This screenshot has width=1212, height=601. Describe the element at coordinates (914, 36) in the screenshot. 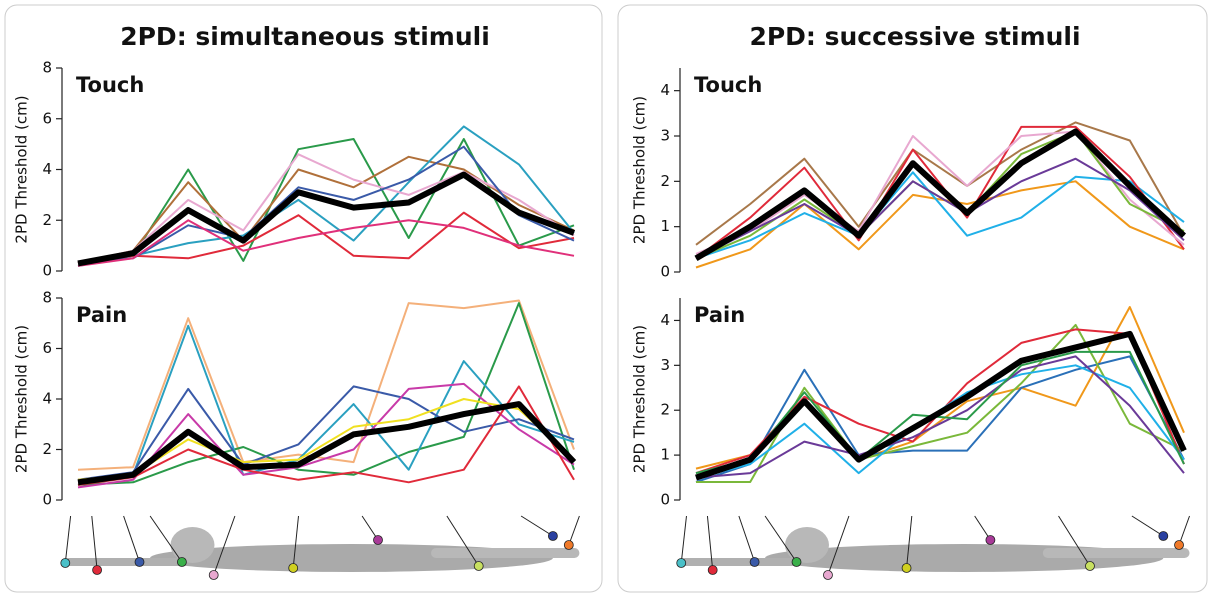

I see `column-title: 2PD: successive stimuli` at that location.